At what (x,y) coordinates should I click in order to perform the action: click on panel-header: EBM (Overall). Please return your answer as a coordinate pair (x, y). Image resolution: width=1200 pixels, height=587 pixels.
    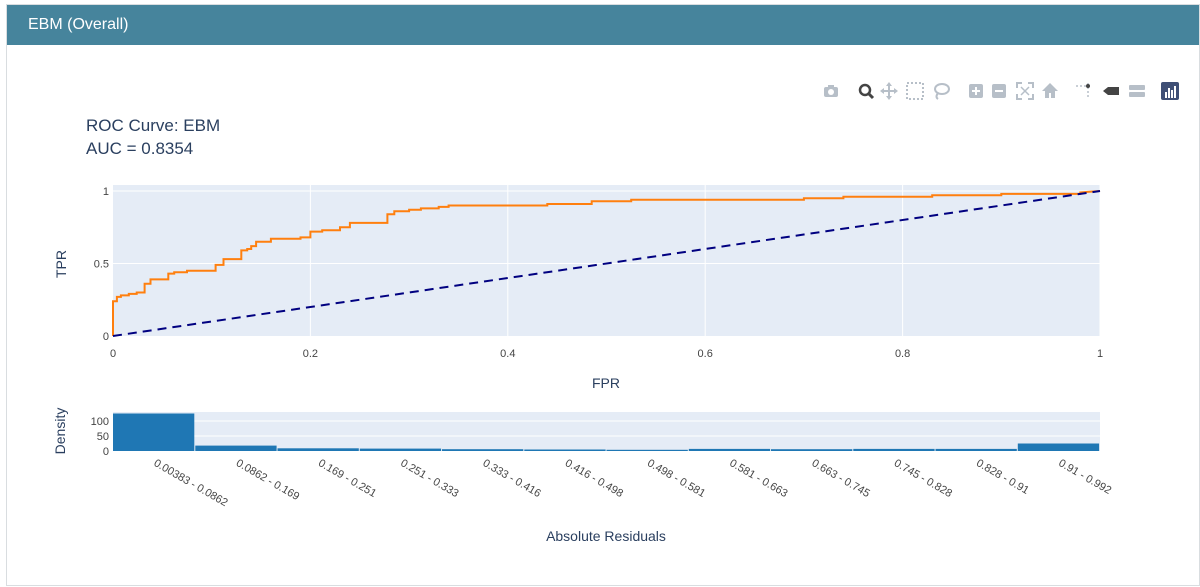
    Looking at the image, I should click on (603, 25).